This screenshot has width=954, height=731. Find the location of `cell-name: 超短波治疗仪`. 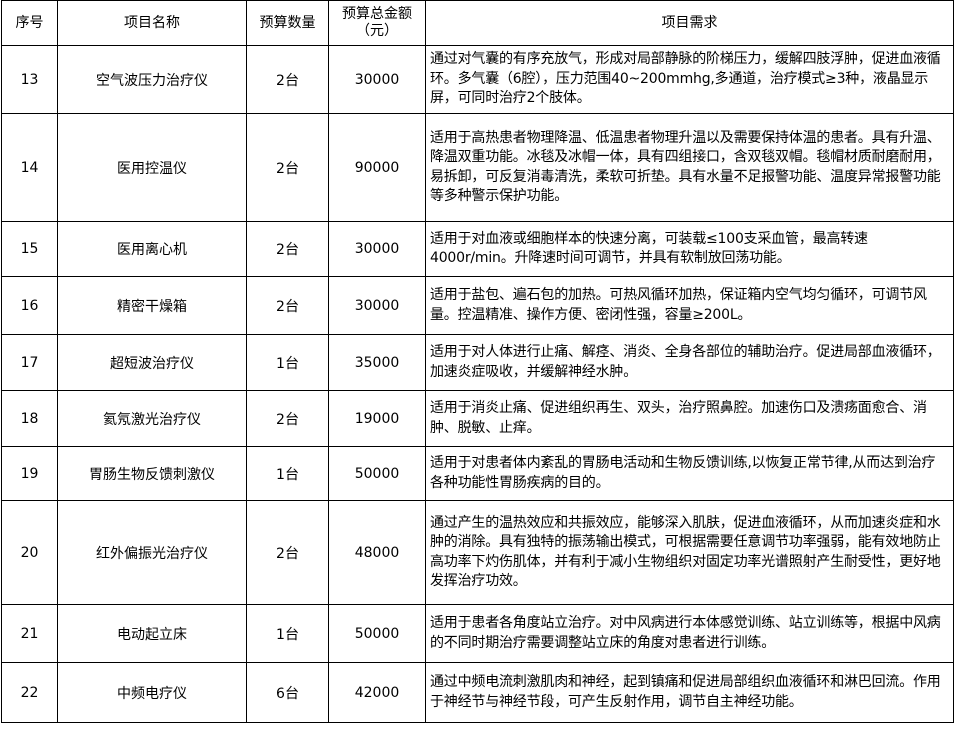

cell-name: 超短波治疗仪 is located at coordinates (152, 362).